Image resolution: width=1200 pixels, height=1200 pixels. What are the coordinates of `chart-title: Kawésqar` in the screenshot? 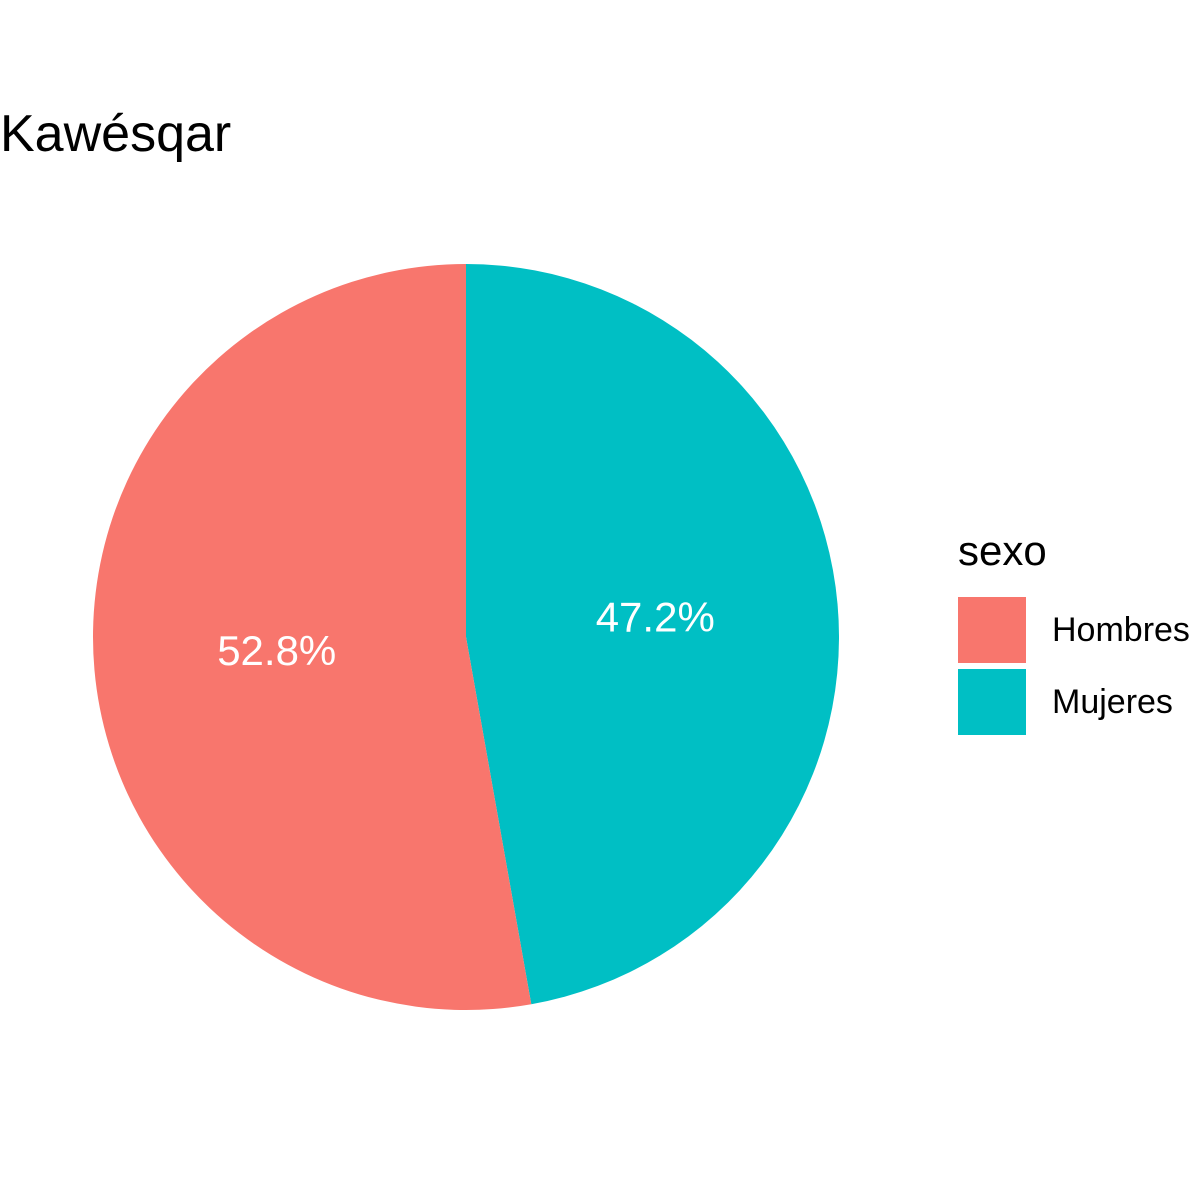 It's located at (116, 134).